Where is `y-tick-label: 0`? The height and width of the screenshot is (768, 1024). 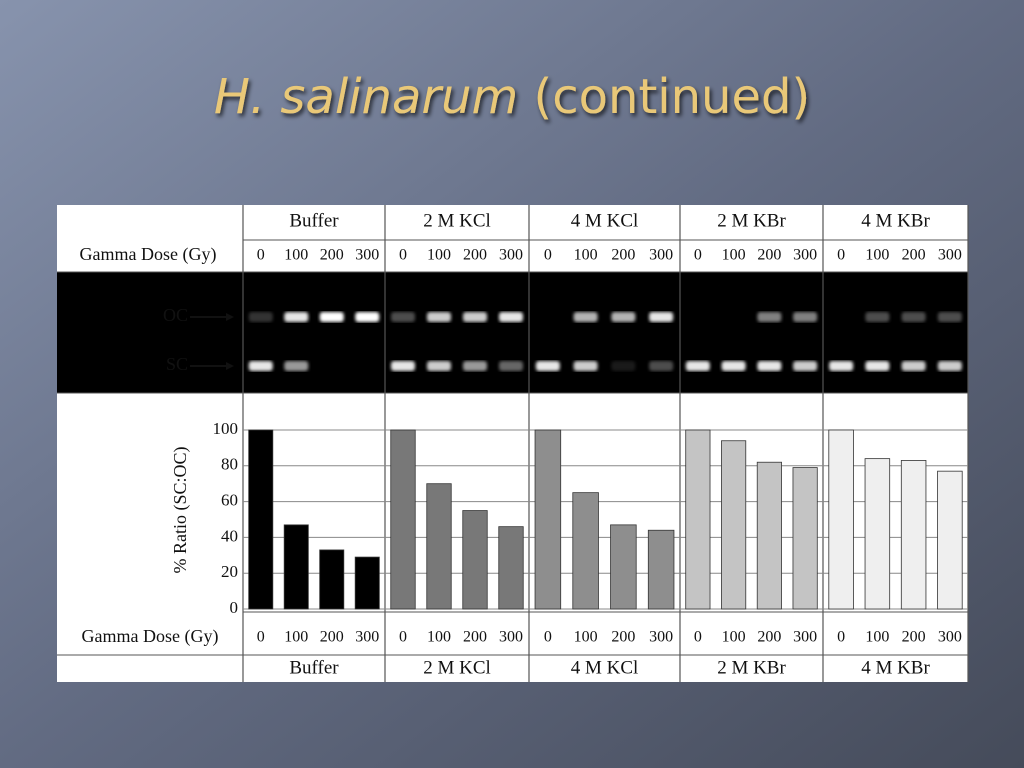
y-tick-label: 0 is located at coordinates (234, 607).